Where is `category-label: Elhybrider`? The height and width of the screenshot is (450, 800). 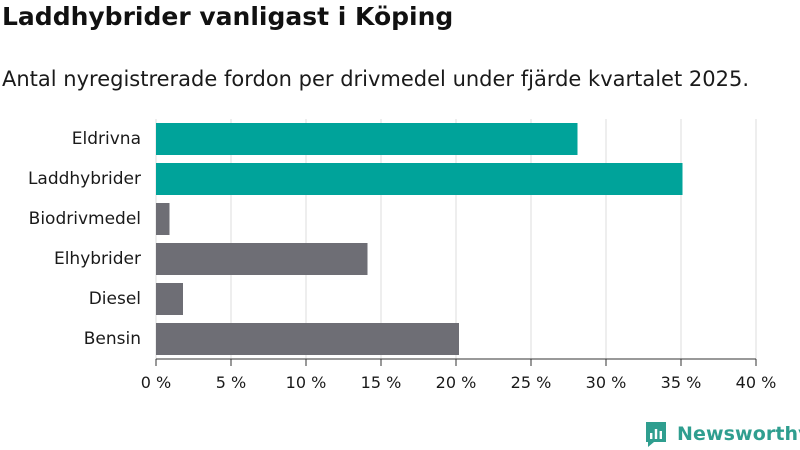
category-label: Elhybrider is located at coordinates (97, 259).